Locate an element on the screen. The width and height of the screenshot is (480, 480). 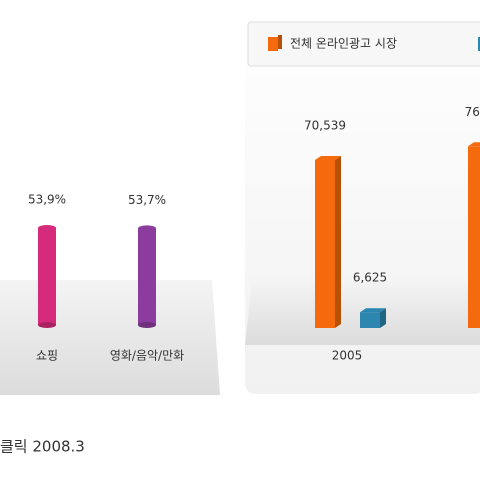
source: 클릭 2008.3 is located at coordinates (42, 447).